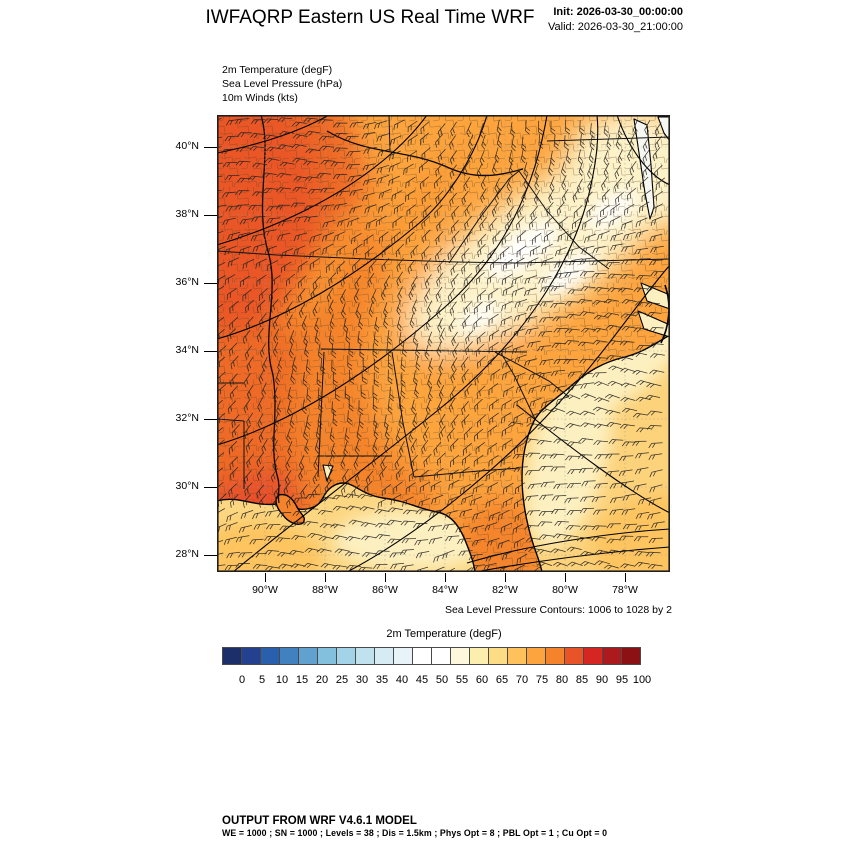  Describe the element at coordinates (385, 590) in the screenshot. I see `lon-label: 86°W` at that location.